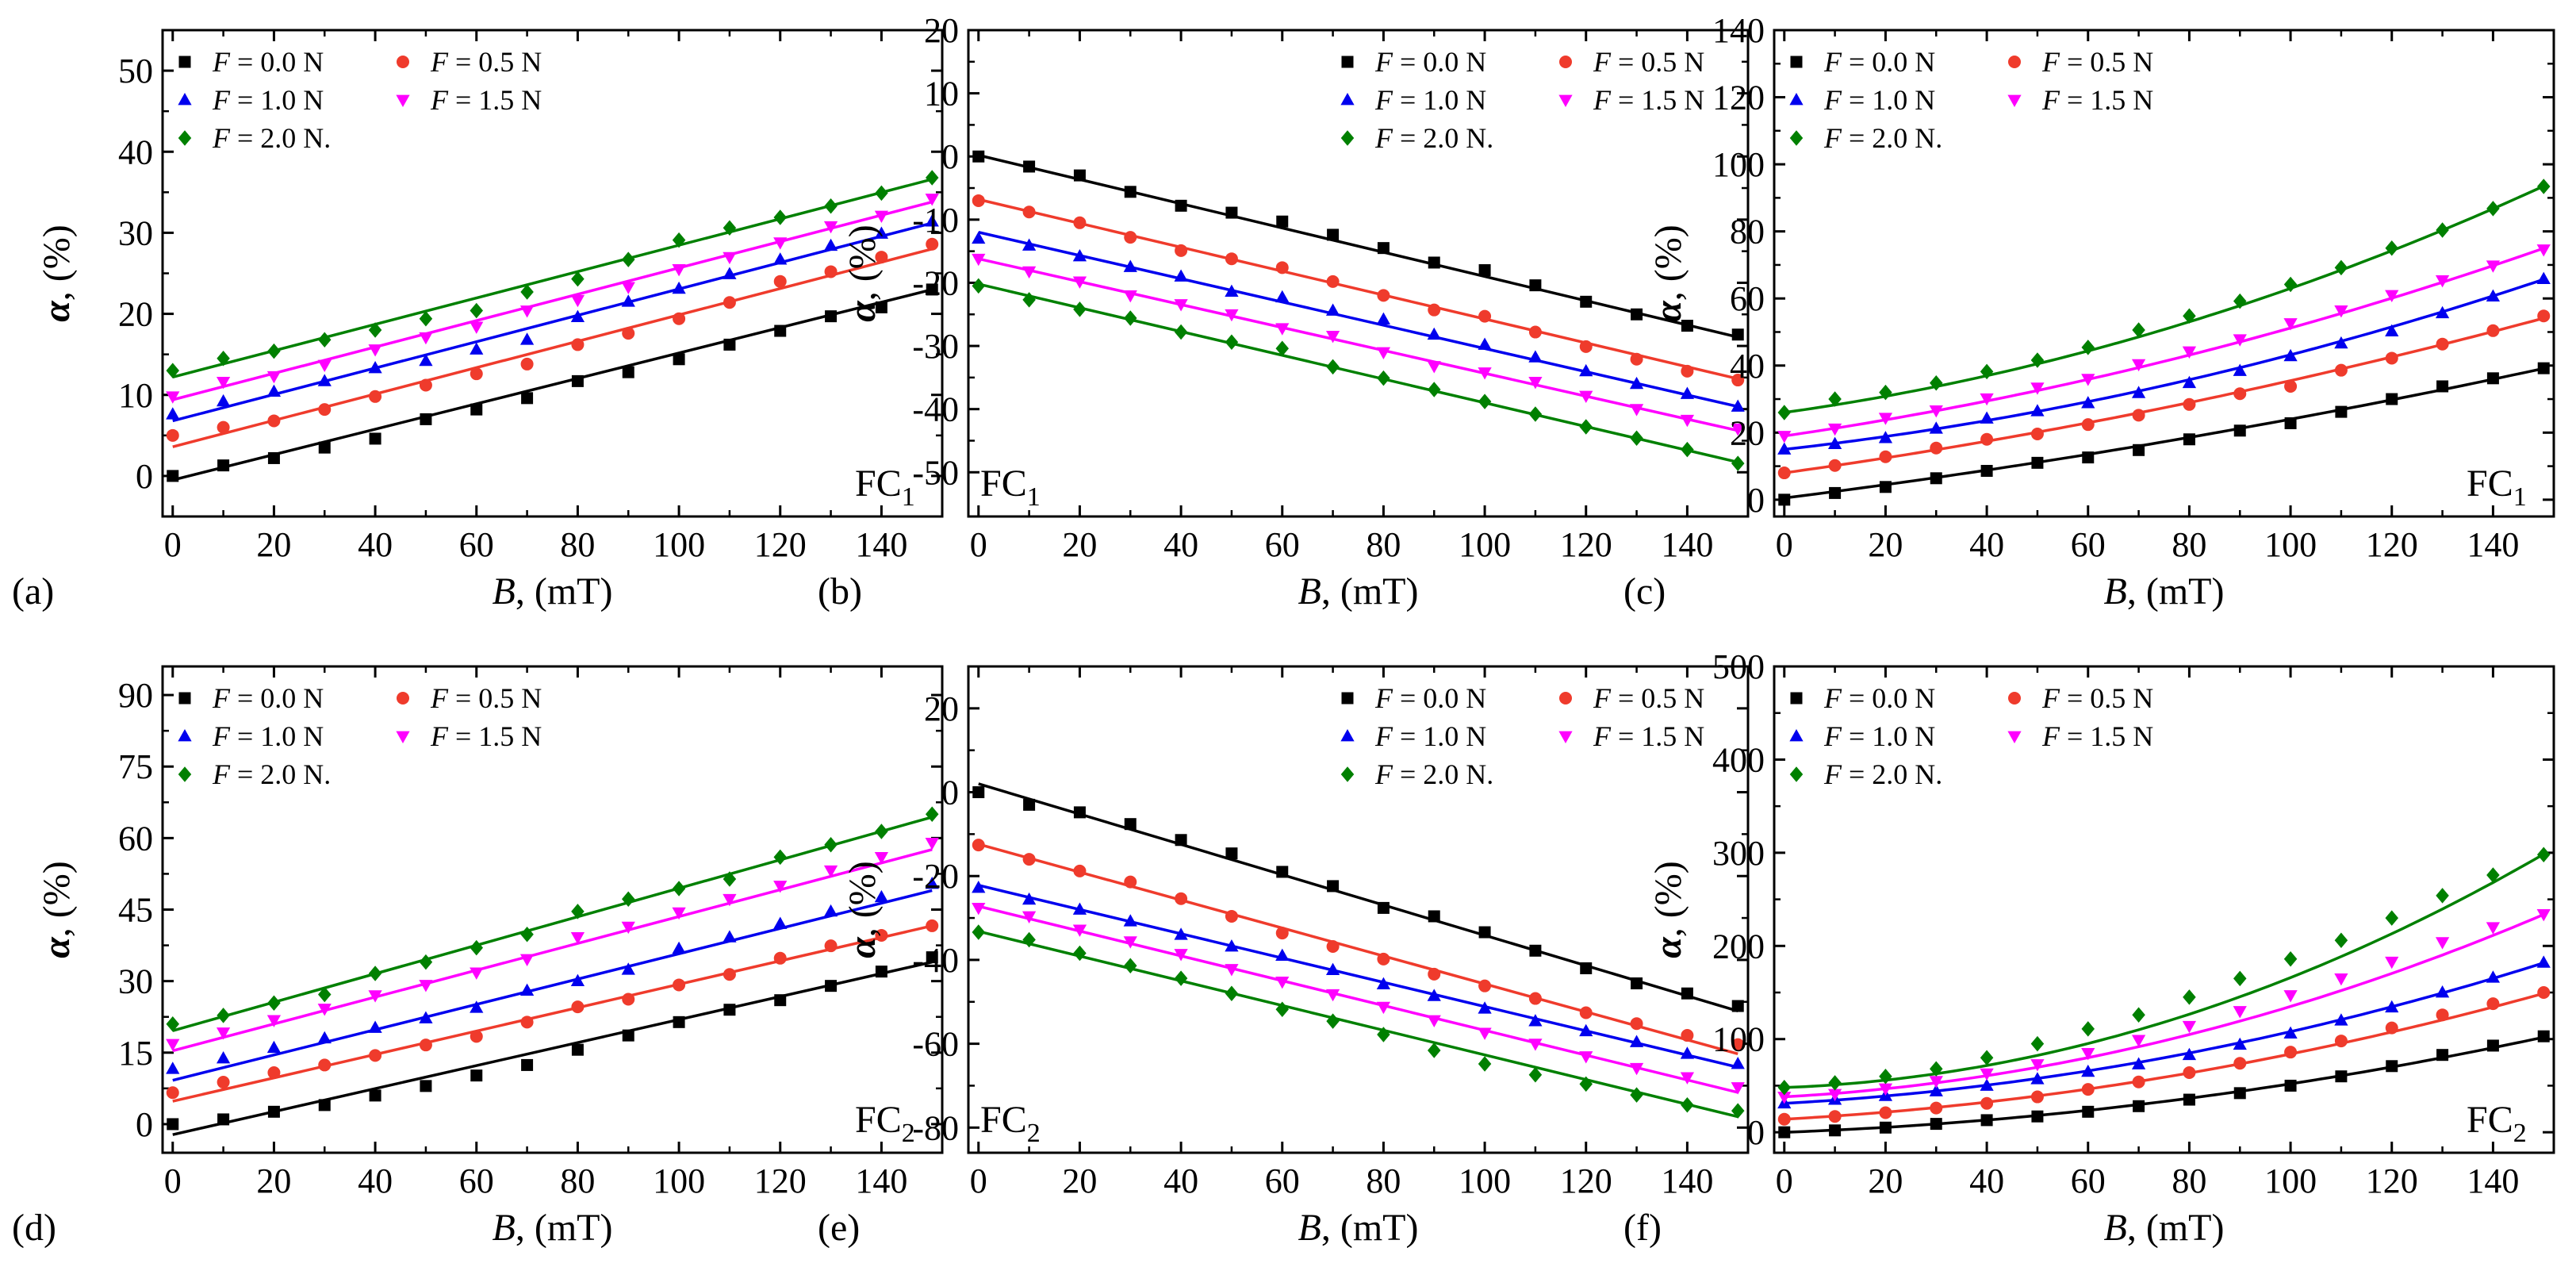 The image size is (2576, 1267). I want to click on y-tick-label: -10, so click(935, 220).